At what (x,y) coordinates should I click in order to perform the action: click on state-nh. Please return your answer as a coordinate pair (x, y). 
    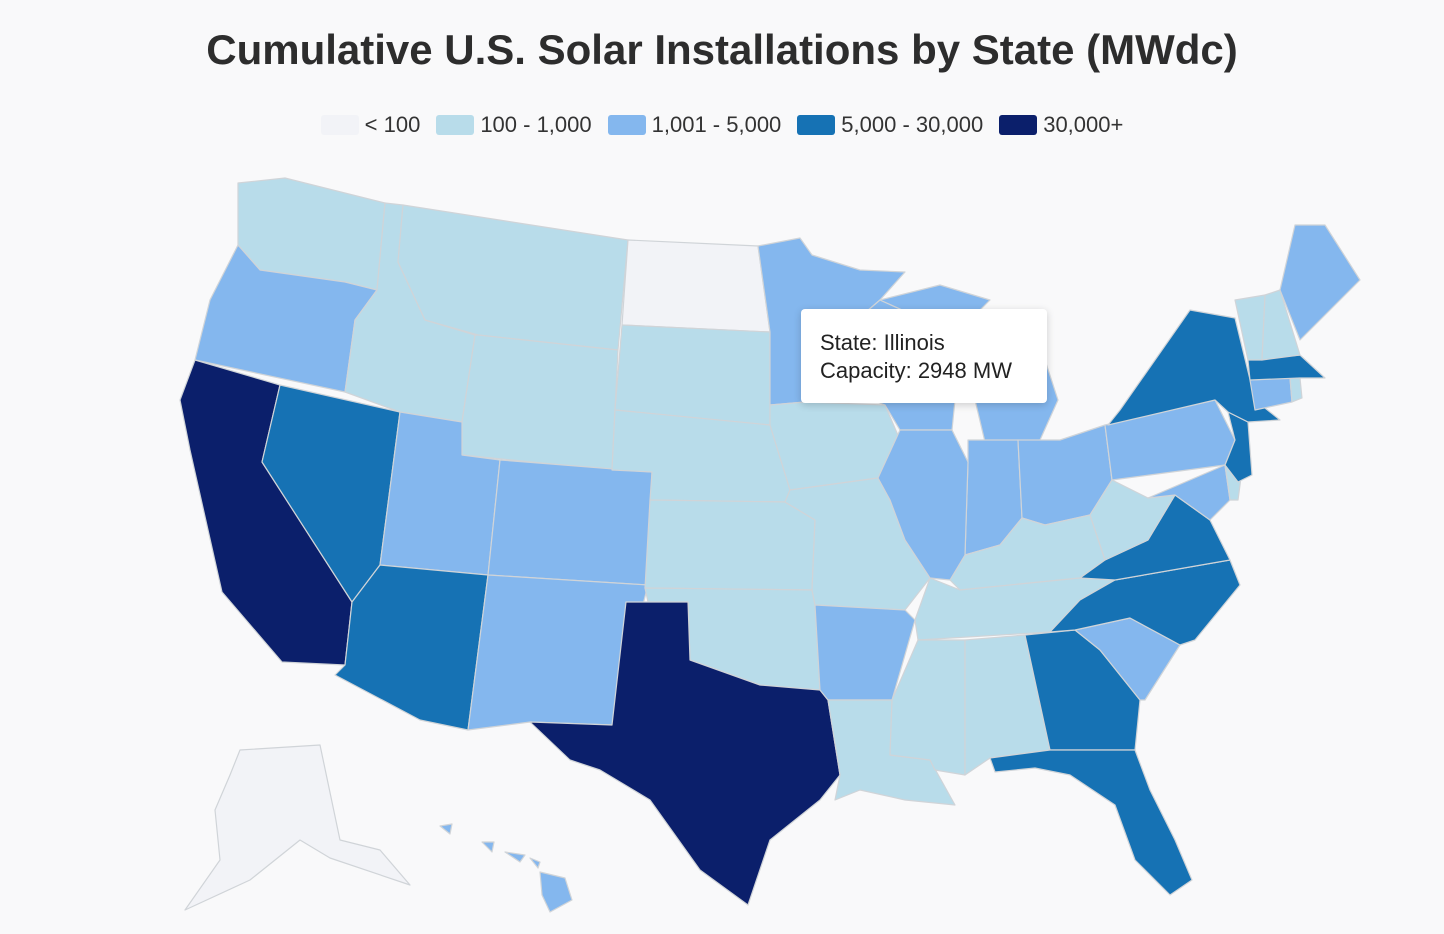
    Looking at the image, I should click on (1281, 325).